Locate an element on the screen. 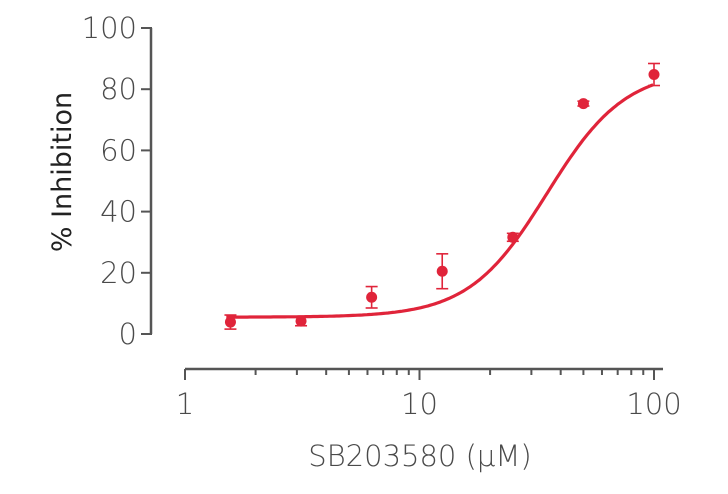 The height and width of the screenshot is (494, 728). x-tick-label: 1 is located at coordinates (185, 404).